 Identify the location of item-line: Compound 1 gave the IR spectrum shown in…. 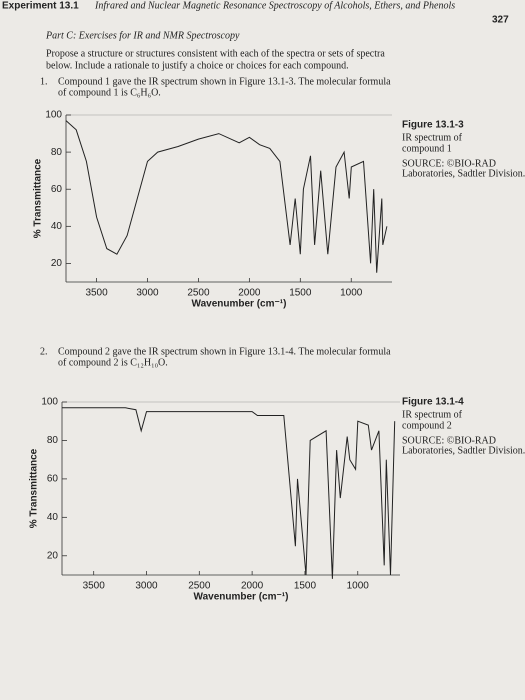
(224, 81).